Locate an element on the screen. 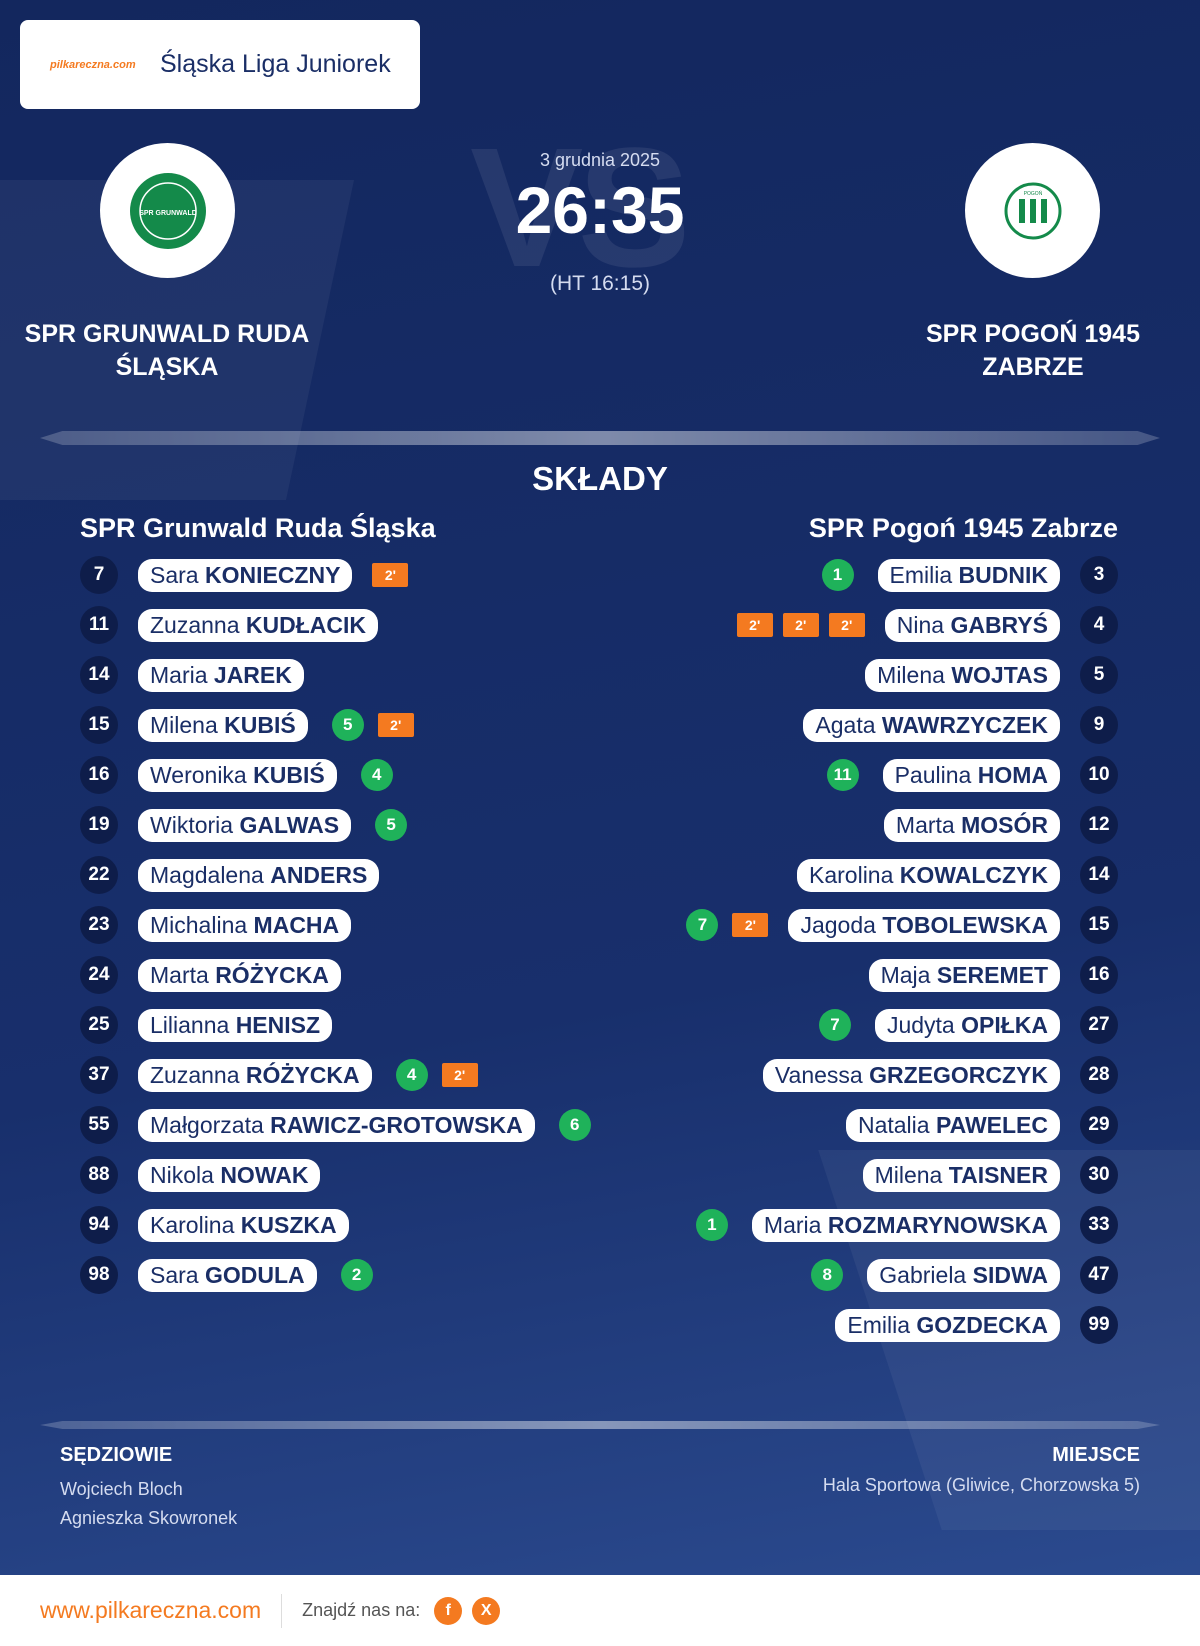 The height and width of the screenshot is (1646, 1200). player-name: Karolina KUSZKA is located at coordinates (243, 1225).